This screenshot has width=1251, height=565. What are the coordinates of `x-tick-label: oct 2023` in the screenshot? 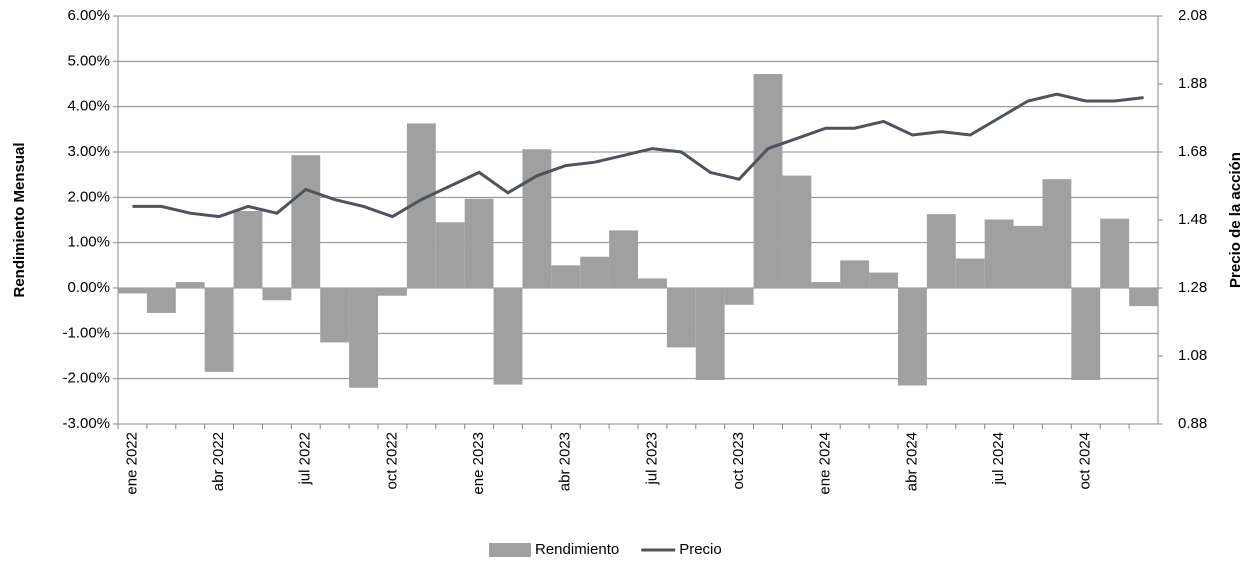 It's located at (738, 461).